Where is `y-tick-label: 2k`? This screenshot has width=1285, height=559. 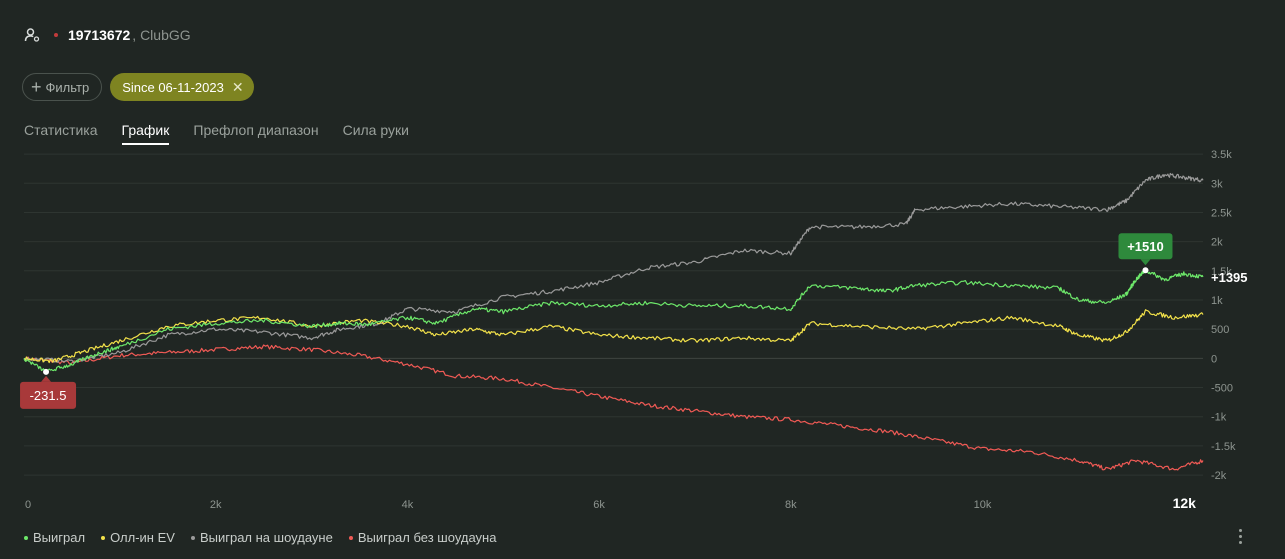 y-tick-label: 2k is located at coordinates (1217, 243).